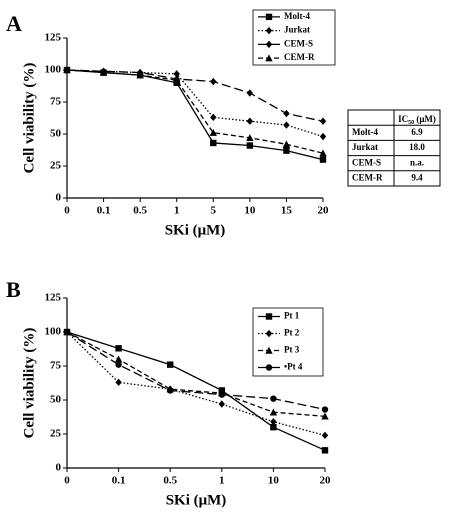 The image size is (450, 512). What do you see at coordinates (214, 211) in the screenshot?
I see `x-tick-label: 5` at bounding box center [214, 211].